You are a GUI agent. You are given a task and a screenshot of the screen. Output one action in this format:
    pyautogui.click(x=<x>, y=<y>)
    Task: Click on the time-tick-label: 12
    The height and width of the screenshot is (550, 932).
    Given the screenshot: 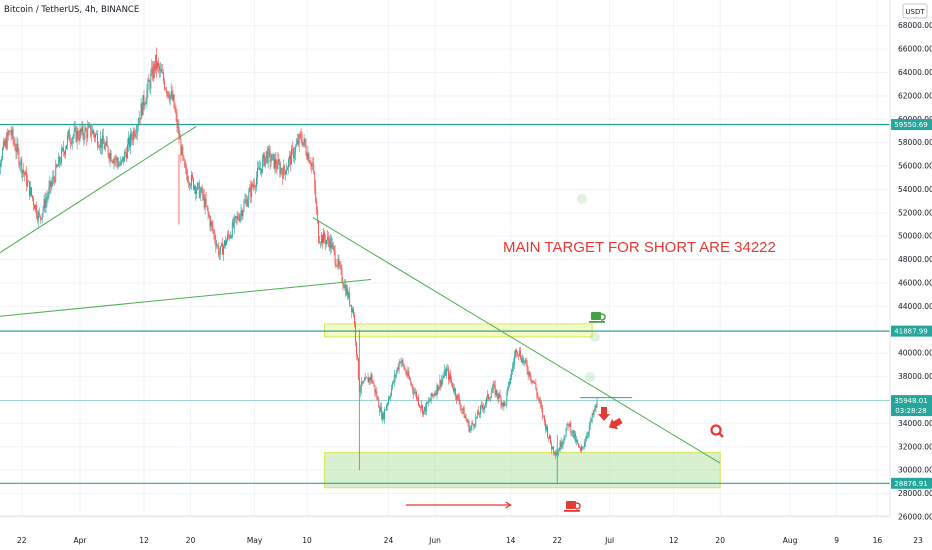 What is the action you would take?
    pyautogui.click(x=674, y=540)
    